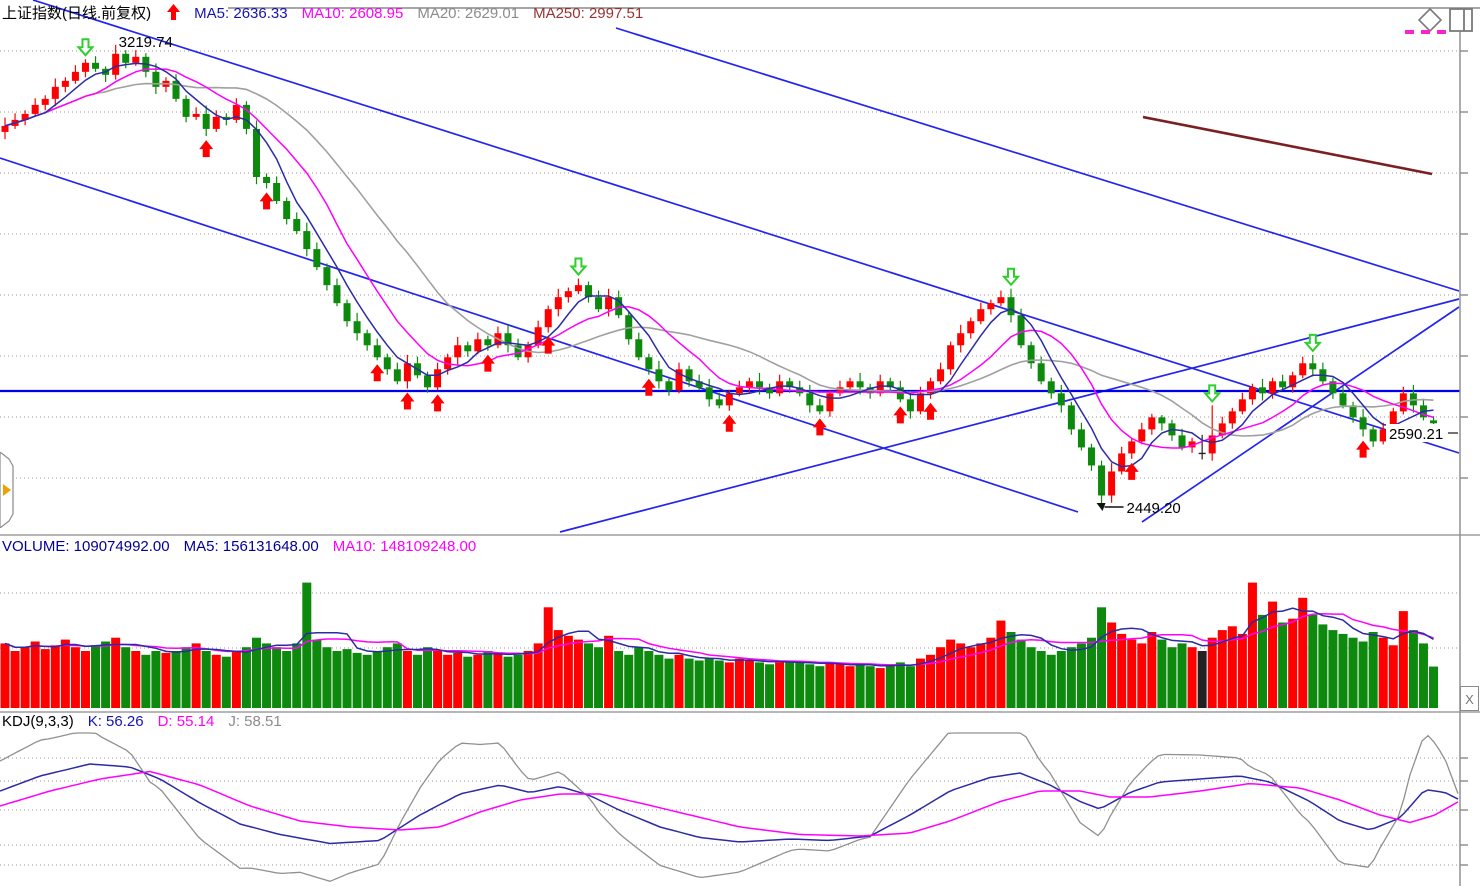  Describe the element at coordinates (1461, 22) in the screenshot. I see `split-window-icon` at that location.